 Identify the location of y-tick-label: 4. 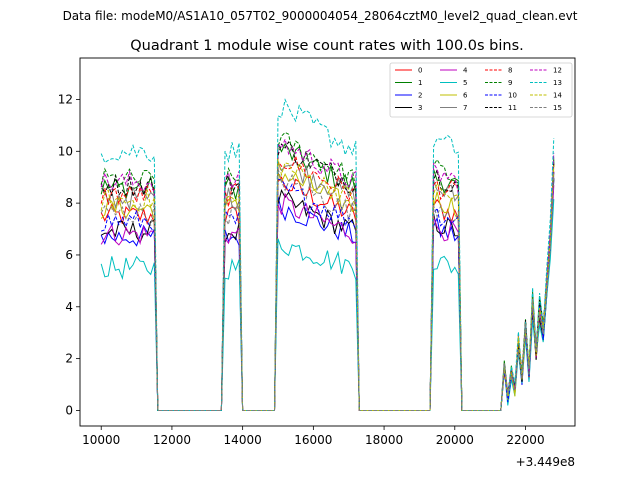
(69, 307).